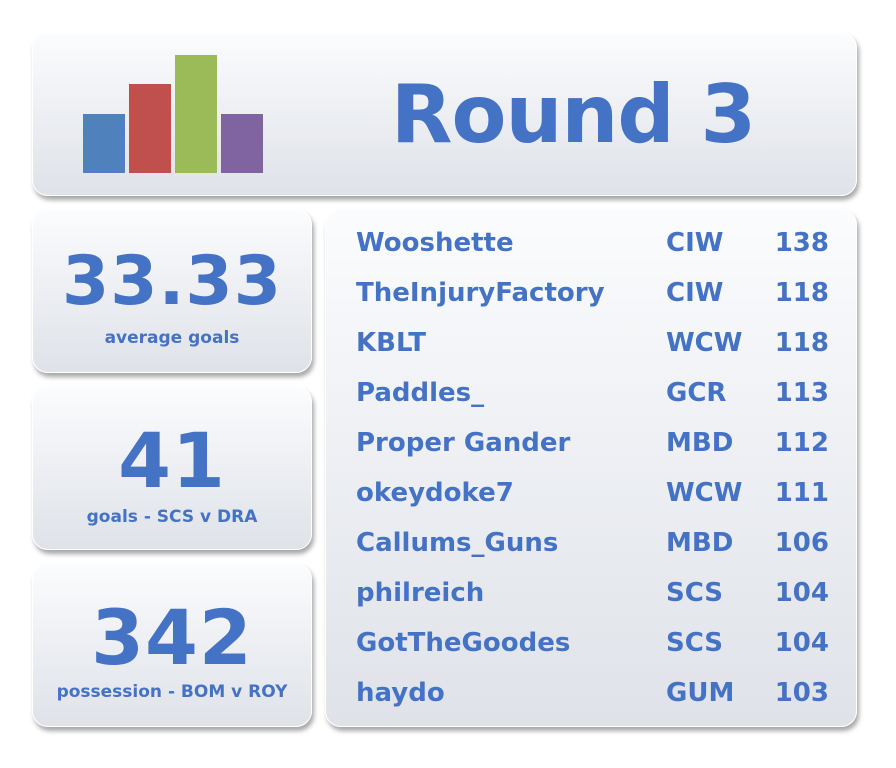 Image resolution: width=896 pixels, height=768 pixels. Describe the element at coordinates (700, 693) in the screenshot. I see `team-code: GUM` at that location.